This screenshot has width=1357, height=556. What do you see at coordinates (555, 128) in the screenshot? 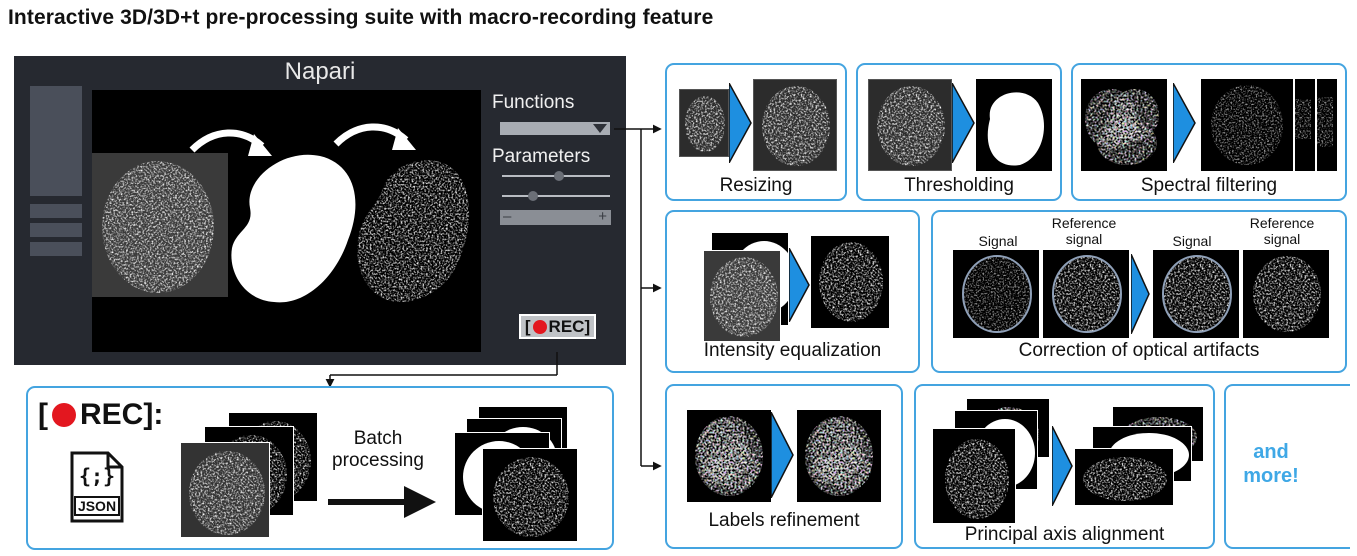
I see `functions-dropdown` at bounding box center [555, 128].